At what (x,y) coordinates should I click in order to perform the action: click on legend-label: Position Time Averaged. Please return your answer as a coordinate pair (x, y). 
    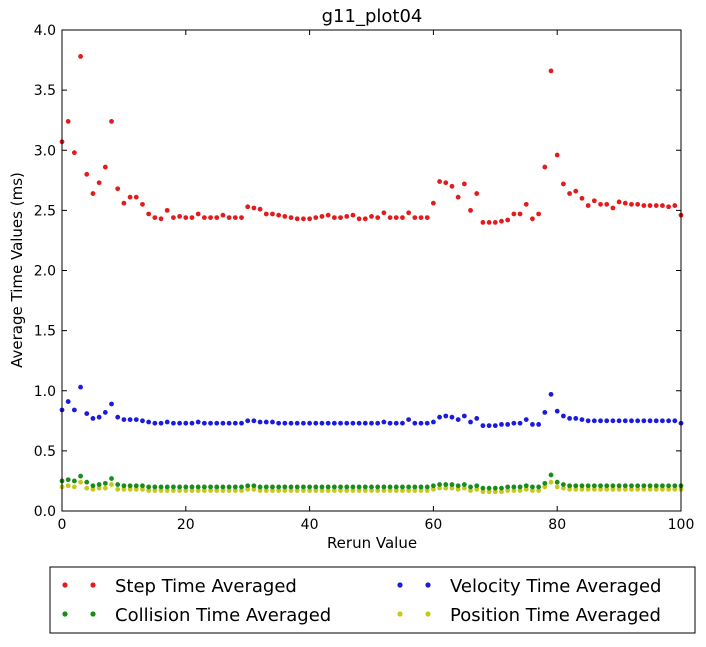
    Looking at the image, I should click on (555, 615).